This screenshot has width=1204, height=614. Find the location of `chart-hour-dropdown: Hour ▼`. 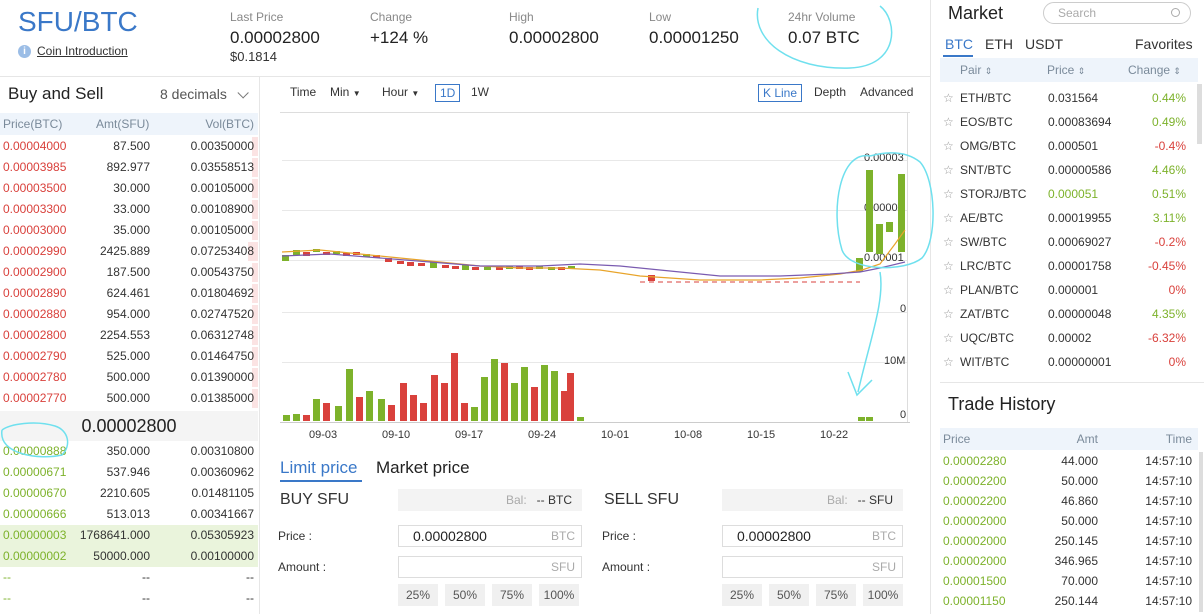

chart-hour-dropdown: Hour ▼ is located at coordinates (400, 92).